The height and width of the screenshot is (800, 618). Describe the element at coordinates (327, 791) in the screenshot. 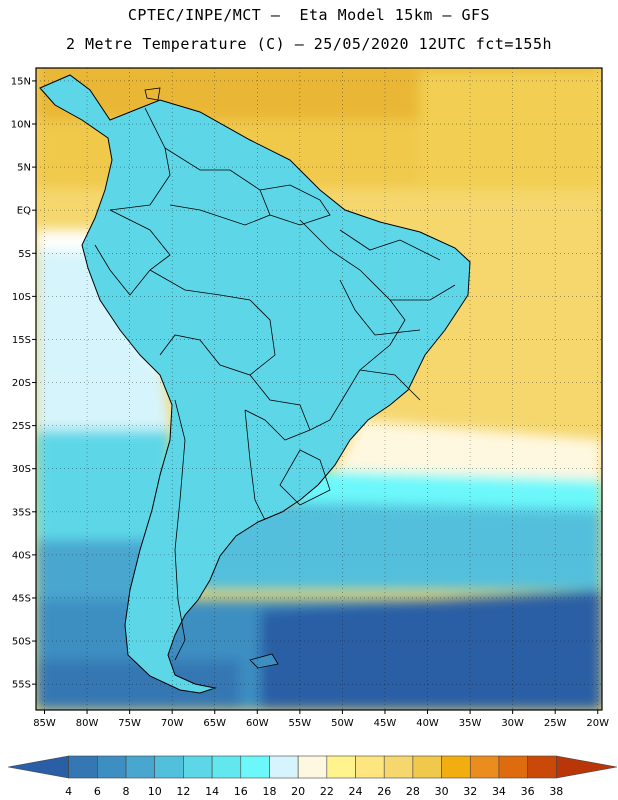

I see `colorbar-tick-label: 22` at that location.